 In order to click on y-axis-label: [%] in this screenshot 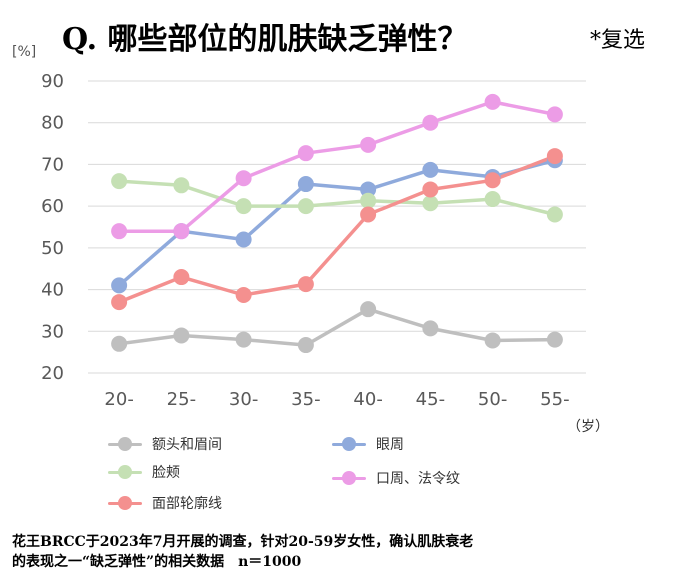, I will do `click(24, 52)`.